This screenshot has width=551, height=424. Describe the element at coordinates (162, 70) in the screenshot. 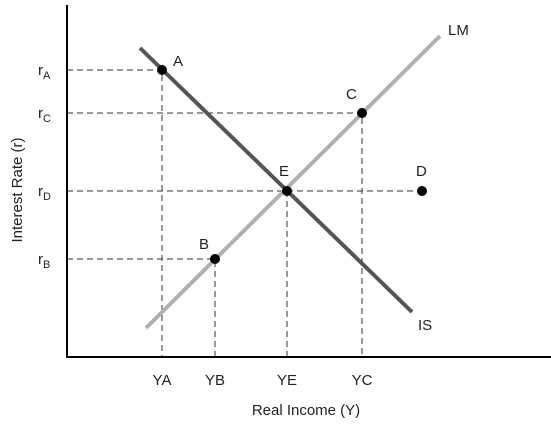

I see `point-a` at that location.